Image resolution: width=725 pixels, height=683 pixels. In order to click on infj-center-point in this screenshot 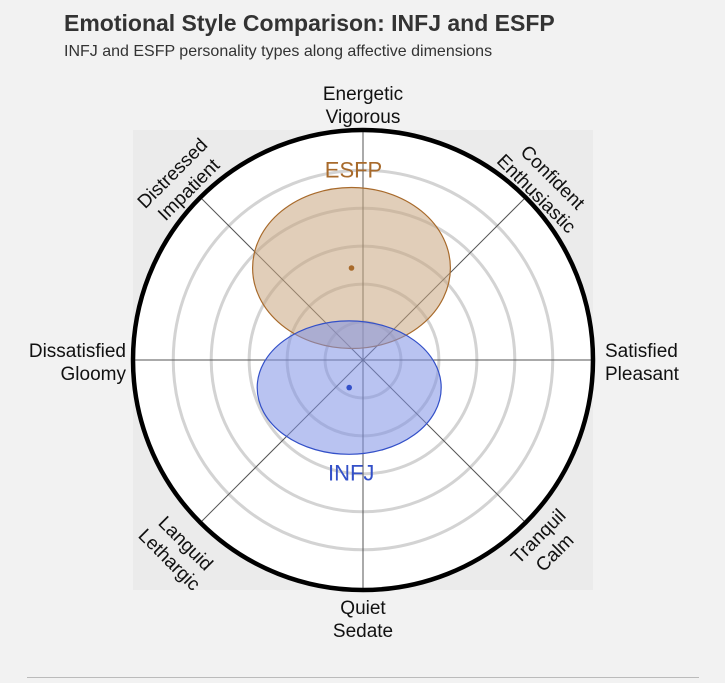, I will do `click(349, 387)`.